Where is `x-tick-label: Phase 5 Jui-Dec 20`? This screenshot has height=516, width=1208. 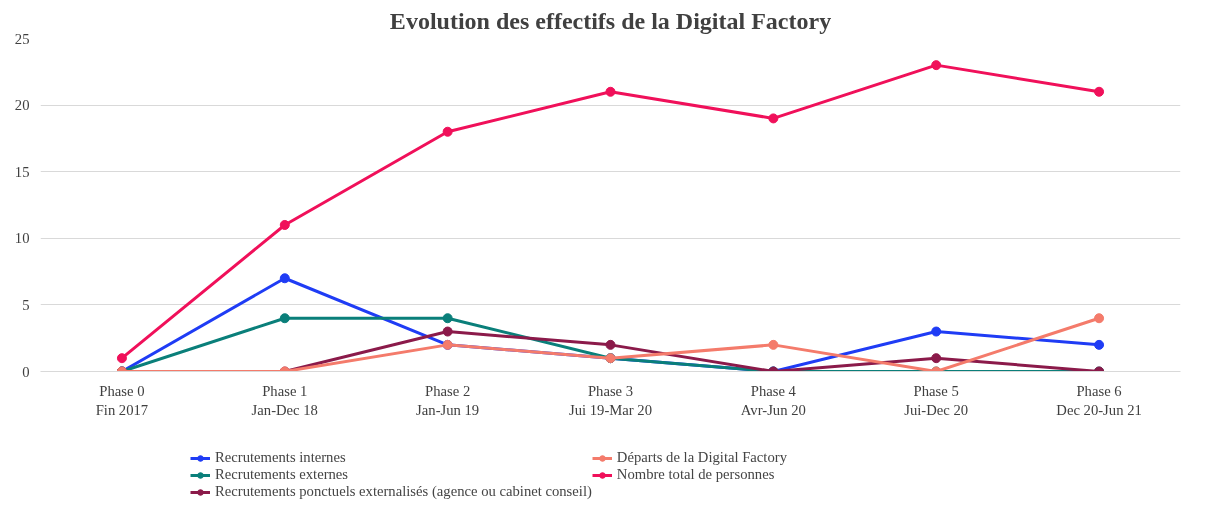
x-tick-label: Phase 5 Jui-Dec 20 is located at coordinates (936, 400).